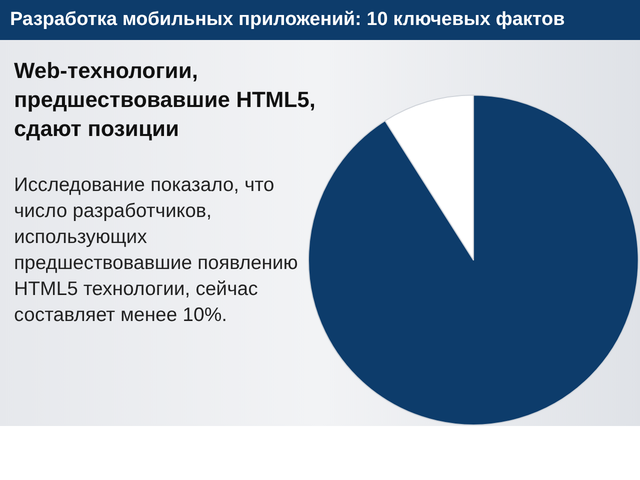 The height and width of the screenshot is (480, 640). I want to click on text: Исследование показало, что число разработчиков, использующих предшествовавшие появлению HTML5 технологии, сейчас составляет менее 10%., so click(156, 250).